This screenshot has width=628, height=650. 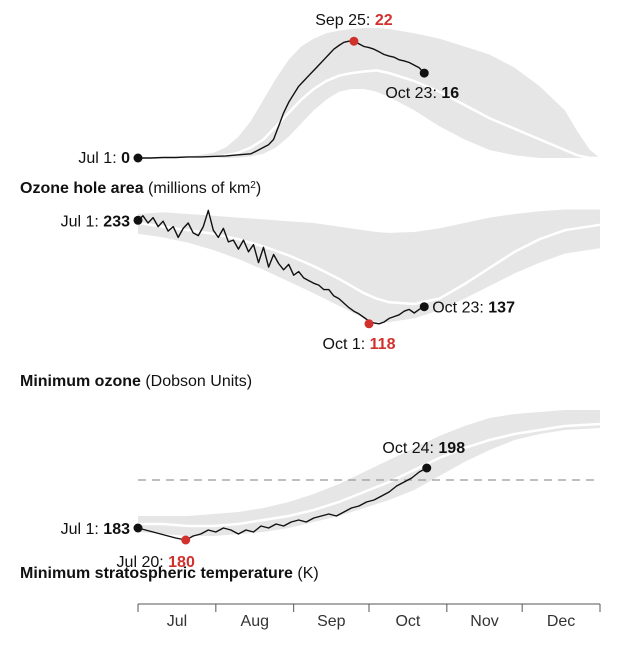 What do you see at coordinates (116, 529) in the screenshot?
I see `annotation-value: 183` at bounding box center [116, 529].